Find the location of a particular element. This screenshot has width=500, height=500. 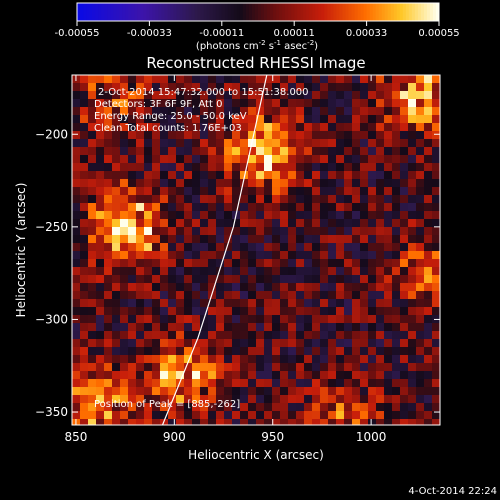

colorbar-tick-label: -0.00033 is located at coordinates (149, 33).